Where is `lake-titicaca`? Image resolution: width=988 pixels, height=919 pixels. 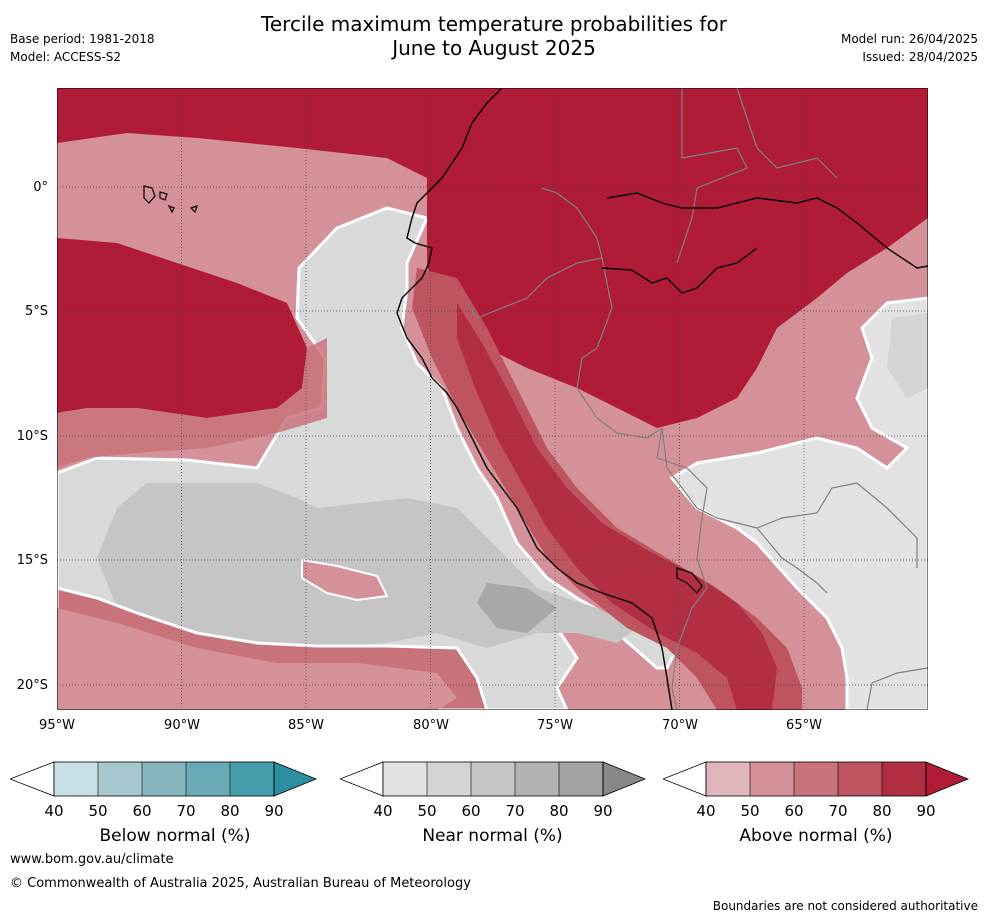
lake-titicaca is located at coordinates (689, 580).